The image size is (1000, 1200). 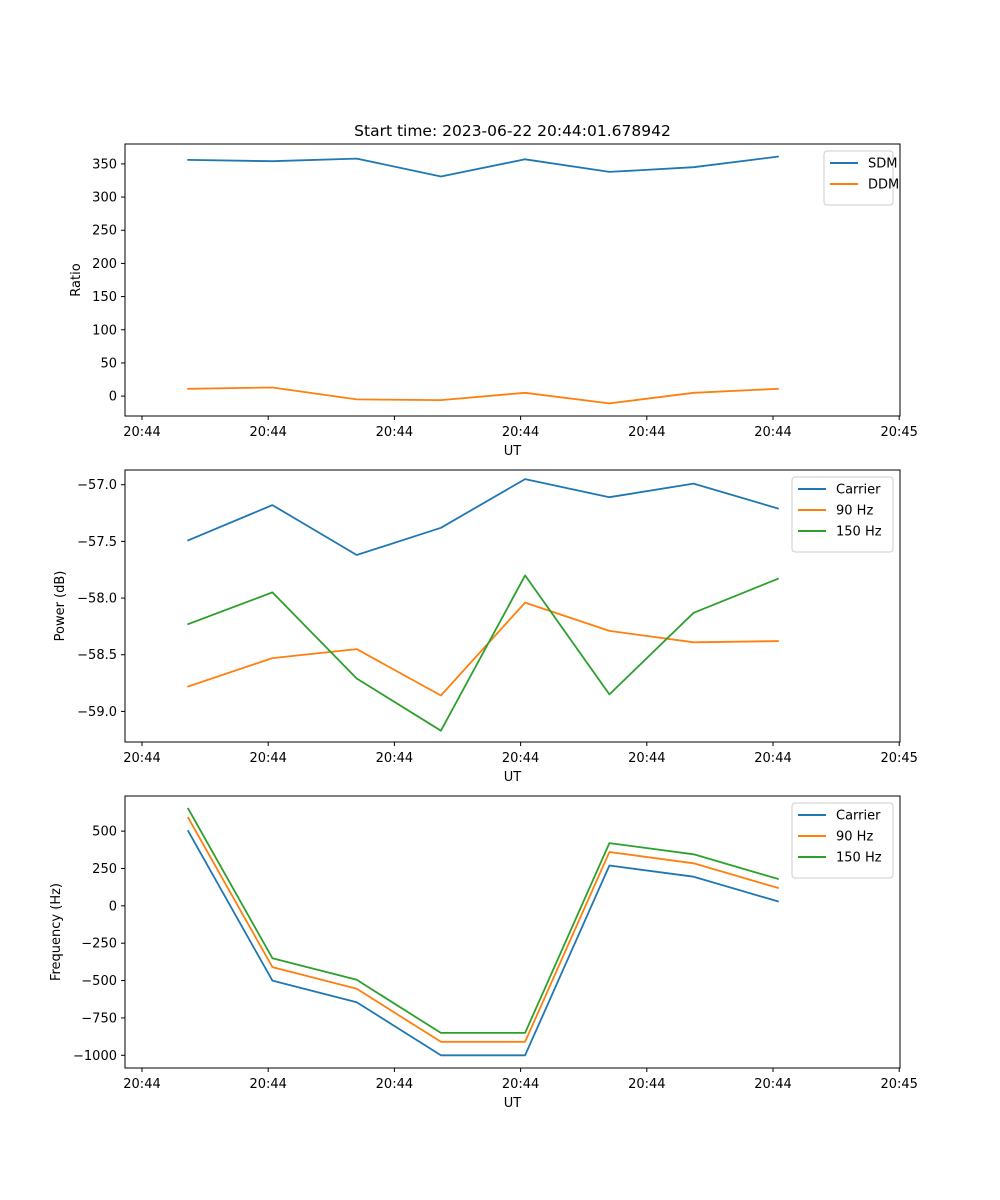 I want to click on y-tick-label: −500, so click(x=99, y=981).